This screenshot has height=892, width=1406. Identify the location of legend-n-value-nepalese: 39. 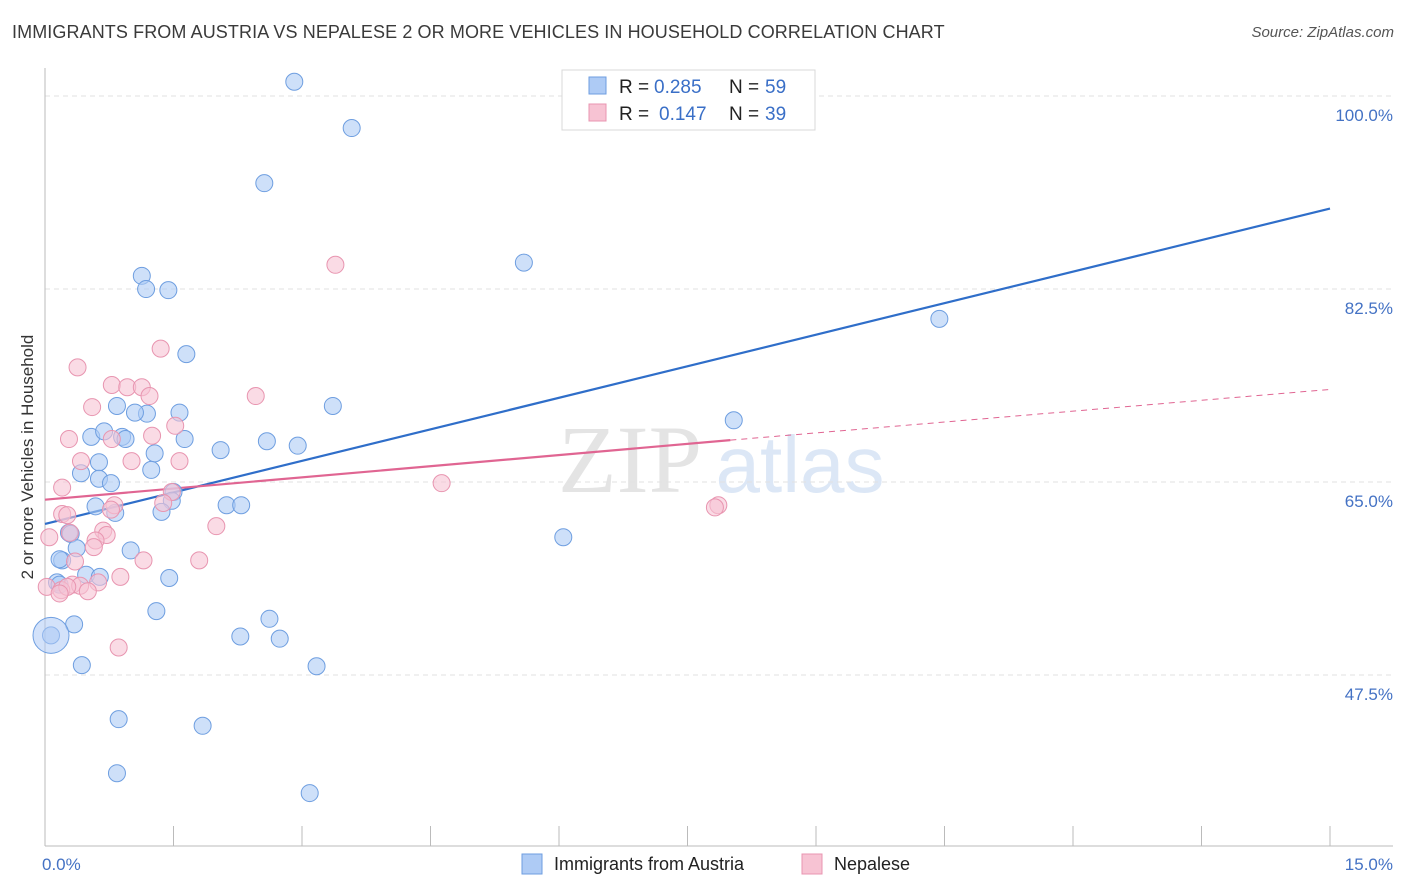
(775, 114).